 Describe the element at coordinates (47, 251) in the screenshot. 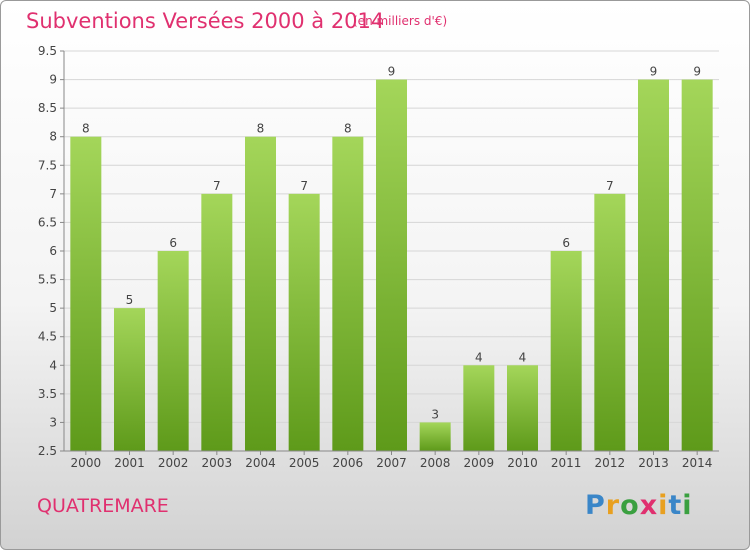

I see `y-axis-labels: 2.5 3 3.5 4 4.5 5 5.5 6 6.5 7 7.5 8 8.5 9 9.5` at that location.